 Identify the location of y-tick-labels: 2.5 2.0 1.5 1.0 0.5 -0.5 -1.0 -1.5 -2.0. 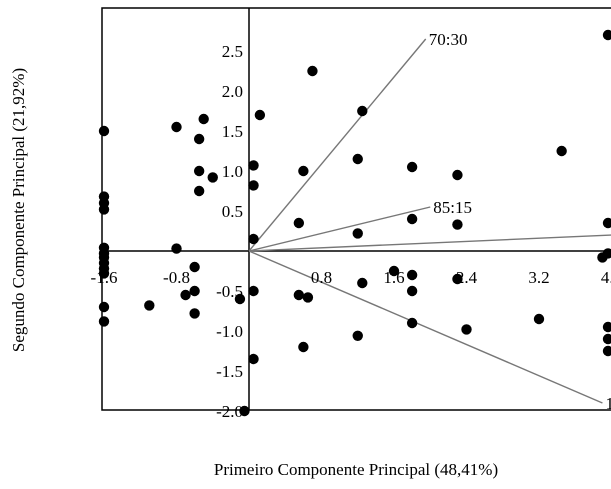
(229, 231).